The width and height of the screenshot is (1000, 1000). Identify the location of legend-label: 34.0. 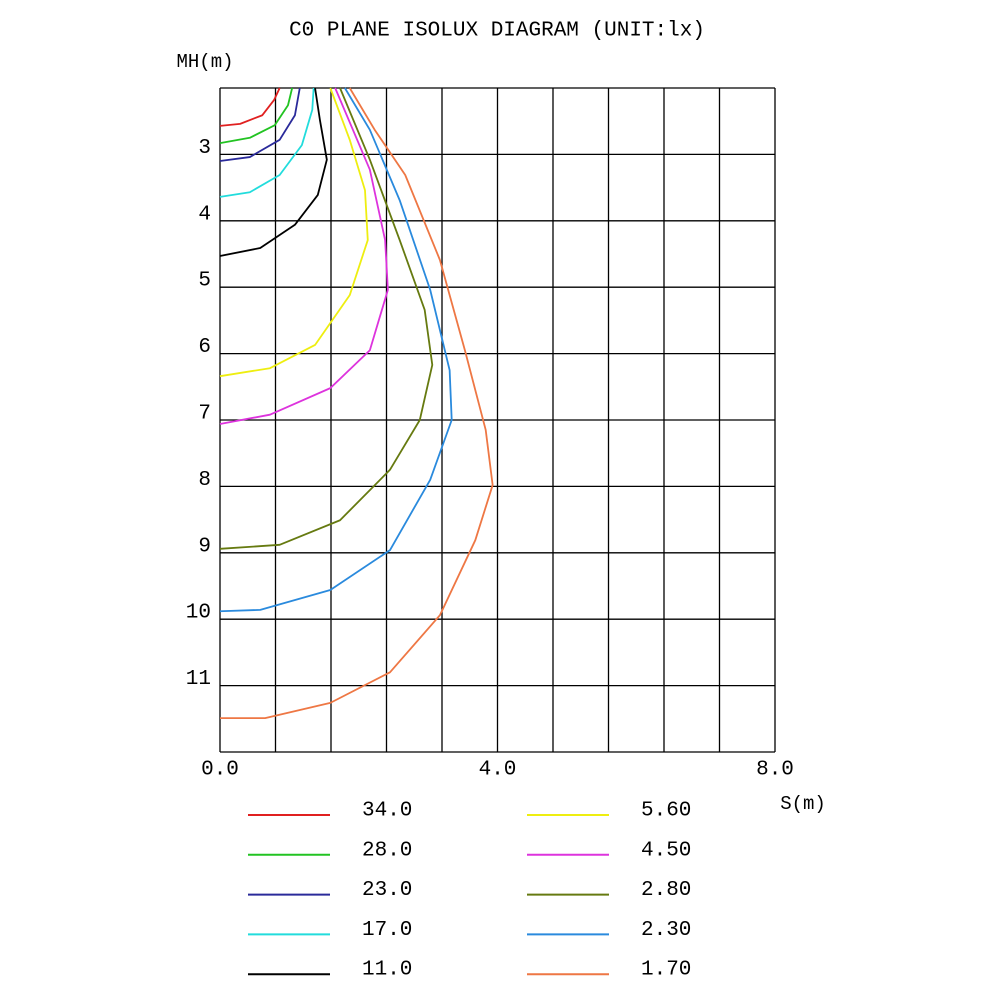
(387, 811).